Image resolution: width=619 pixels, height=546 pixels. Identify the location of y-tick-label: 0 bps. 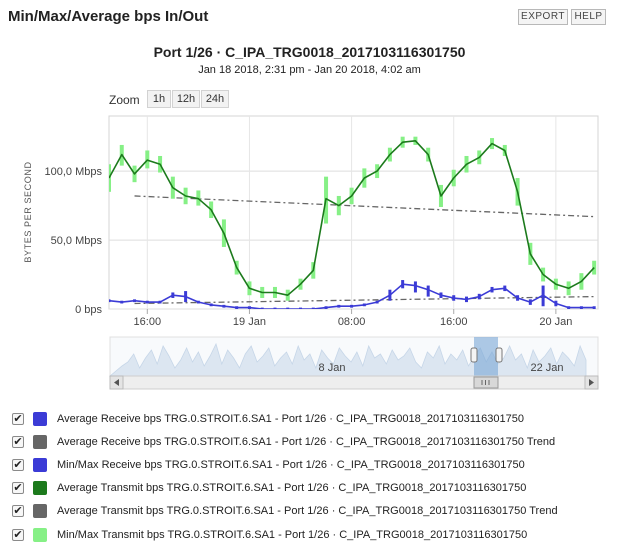
(88, 310).